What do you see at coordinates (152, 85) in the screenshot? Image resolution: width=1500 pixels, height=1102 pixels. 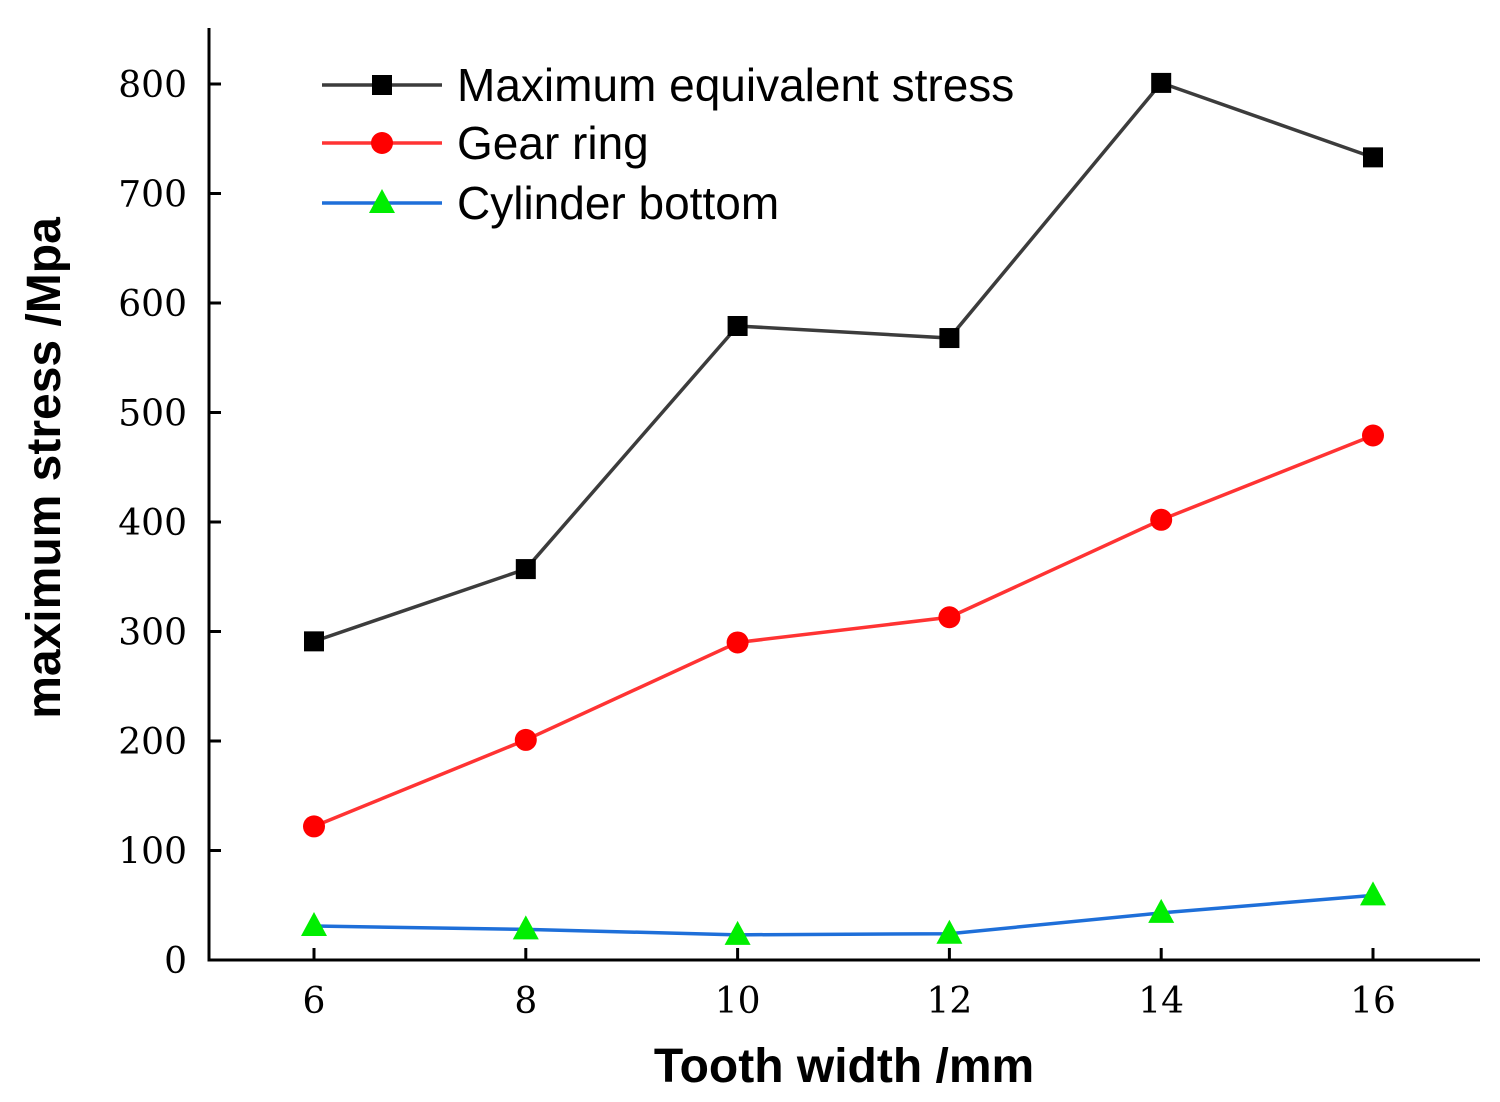 I see `y-tick-label: 800` at bounding box center [152, 85].